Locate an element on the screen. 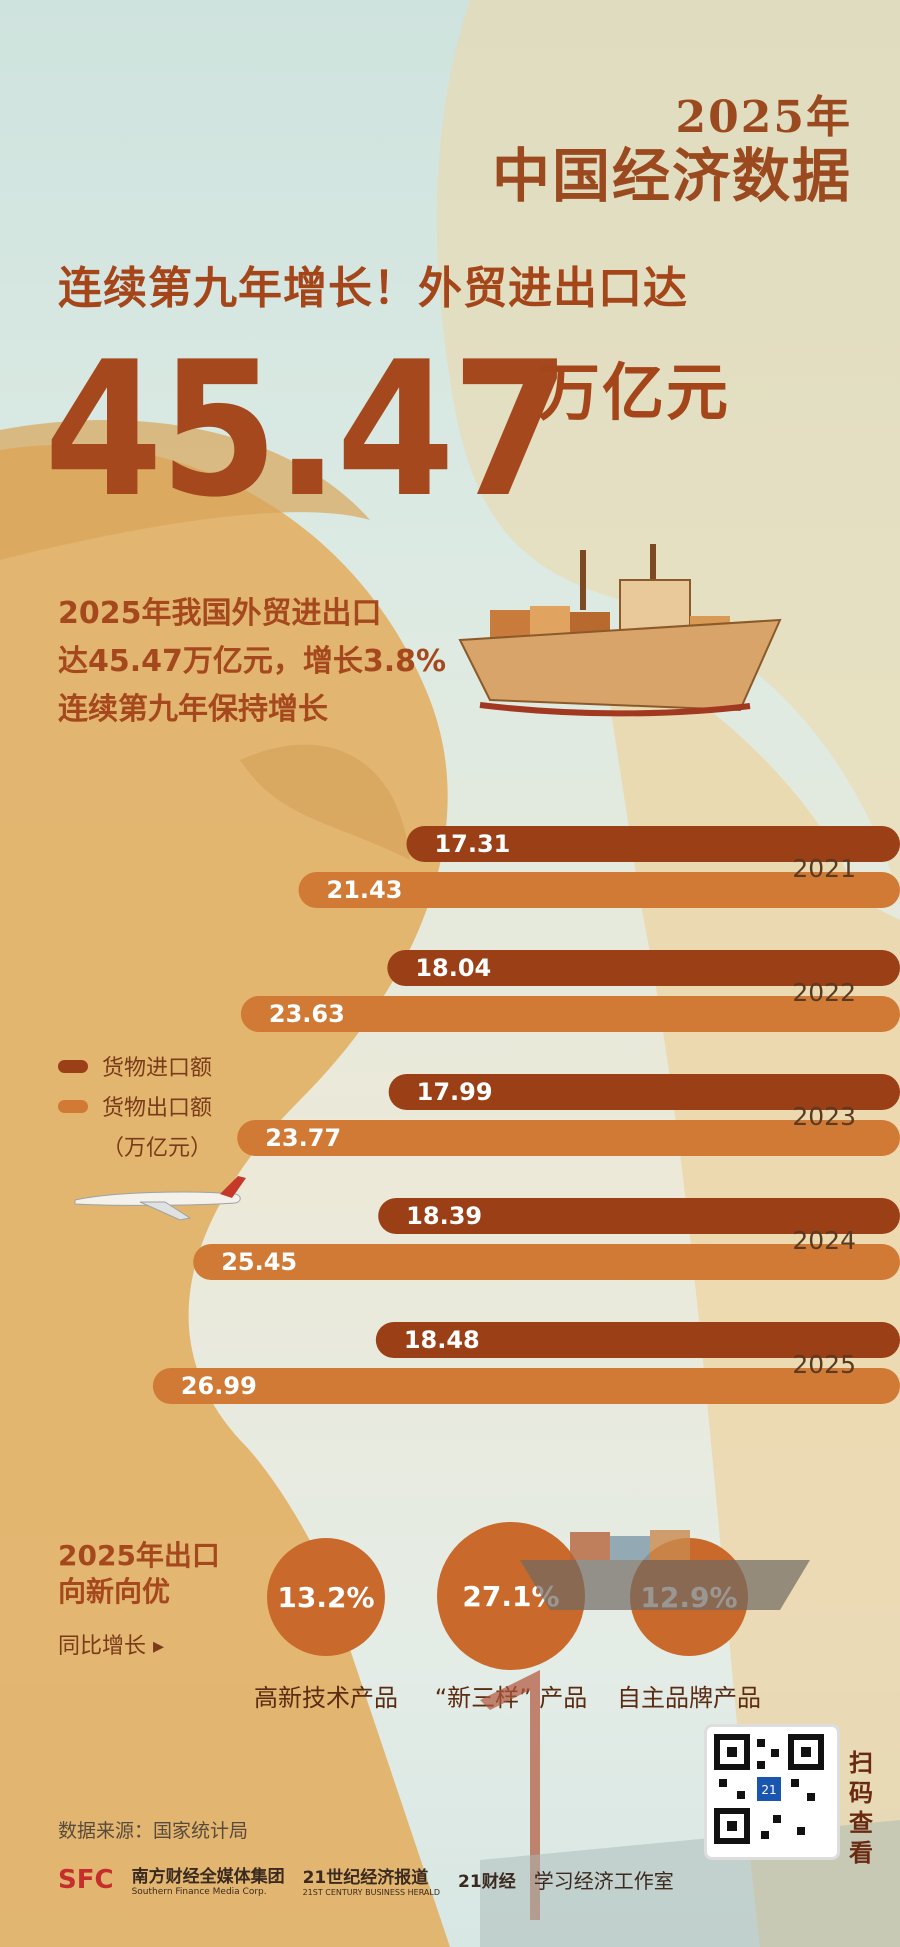 Image resolution: width=900 pixels, height=1947 pixels. export-bar-2025 is located at coordinates (526, 1386).